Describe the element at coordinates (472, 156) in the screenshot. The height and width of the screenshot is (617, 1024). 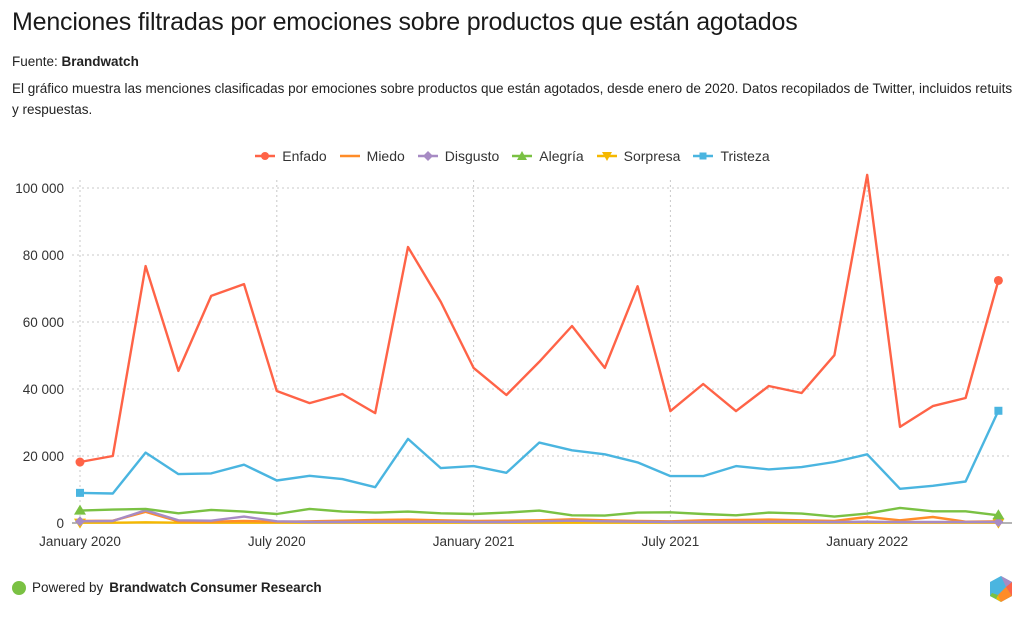
I see `legend-label: Disgusto` at that location.